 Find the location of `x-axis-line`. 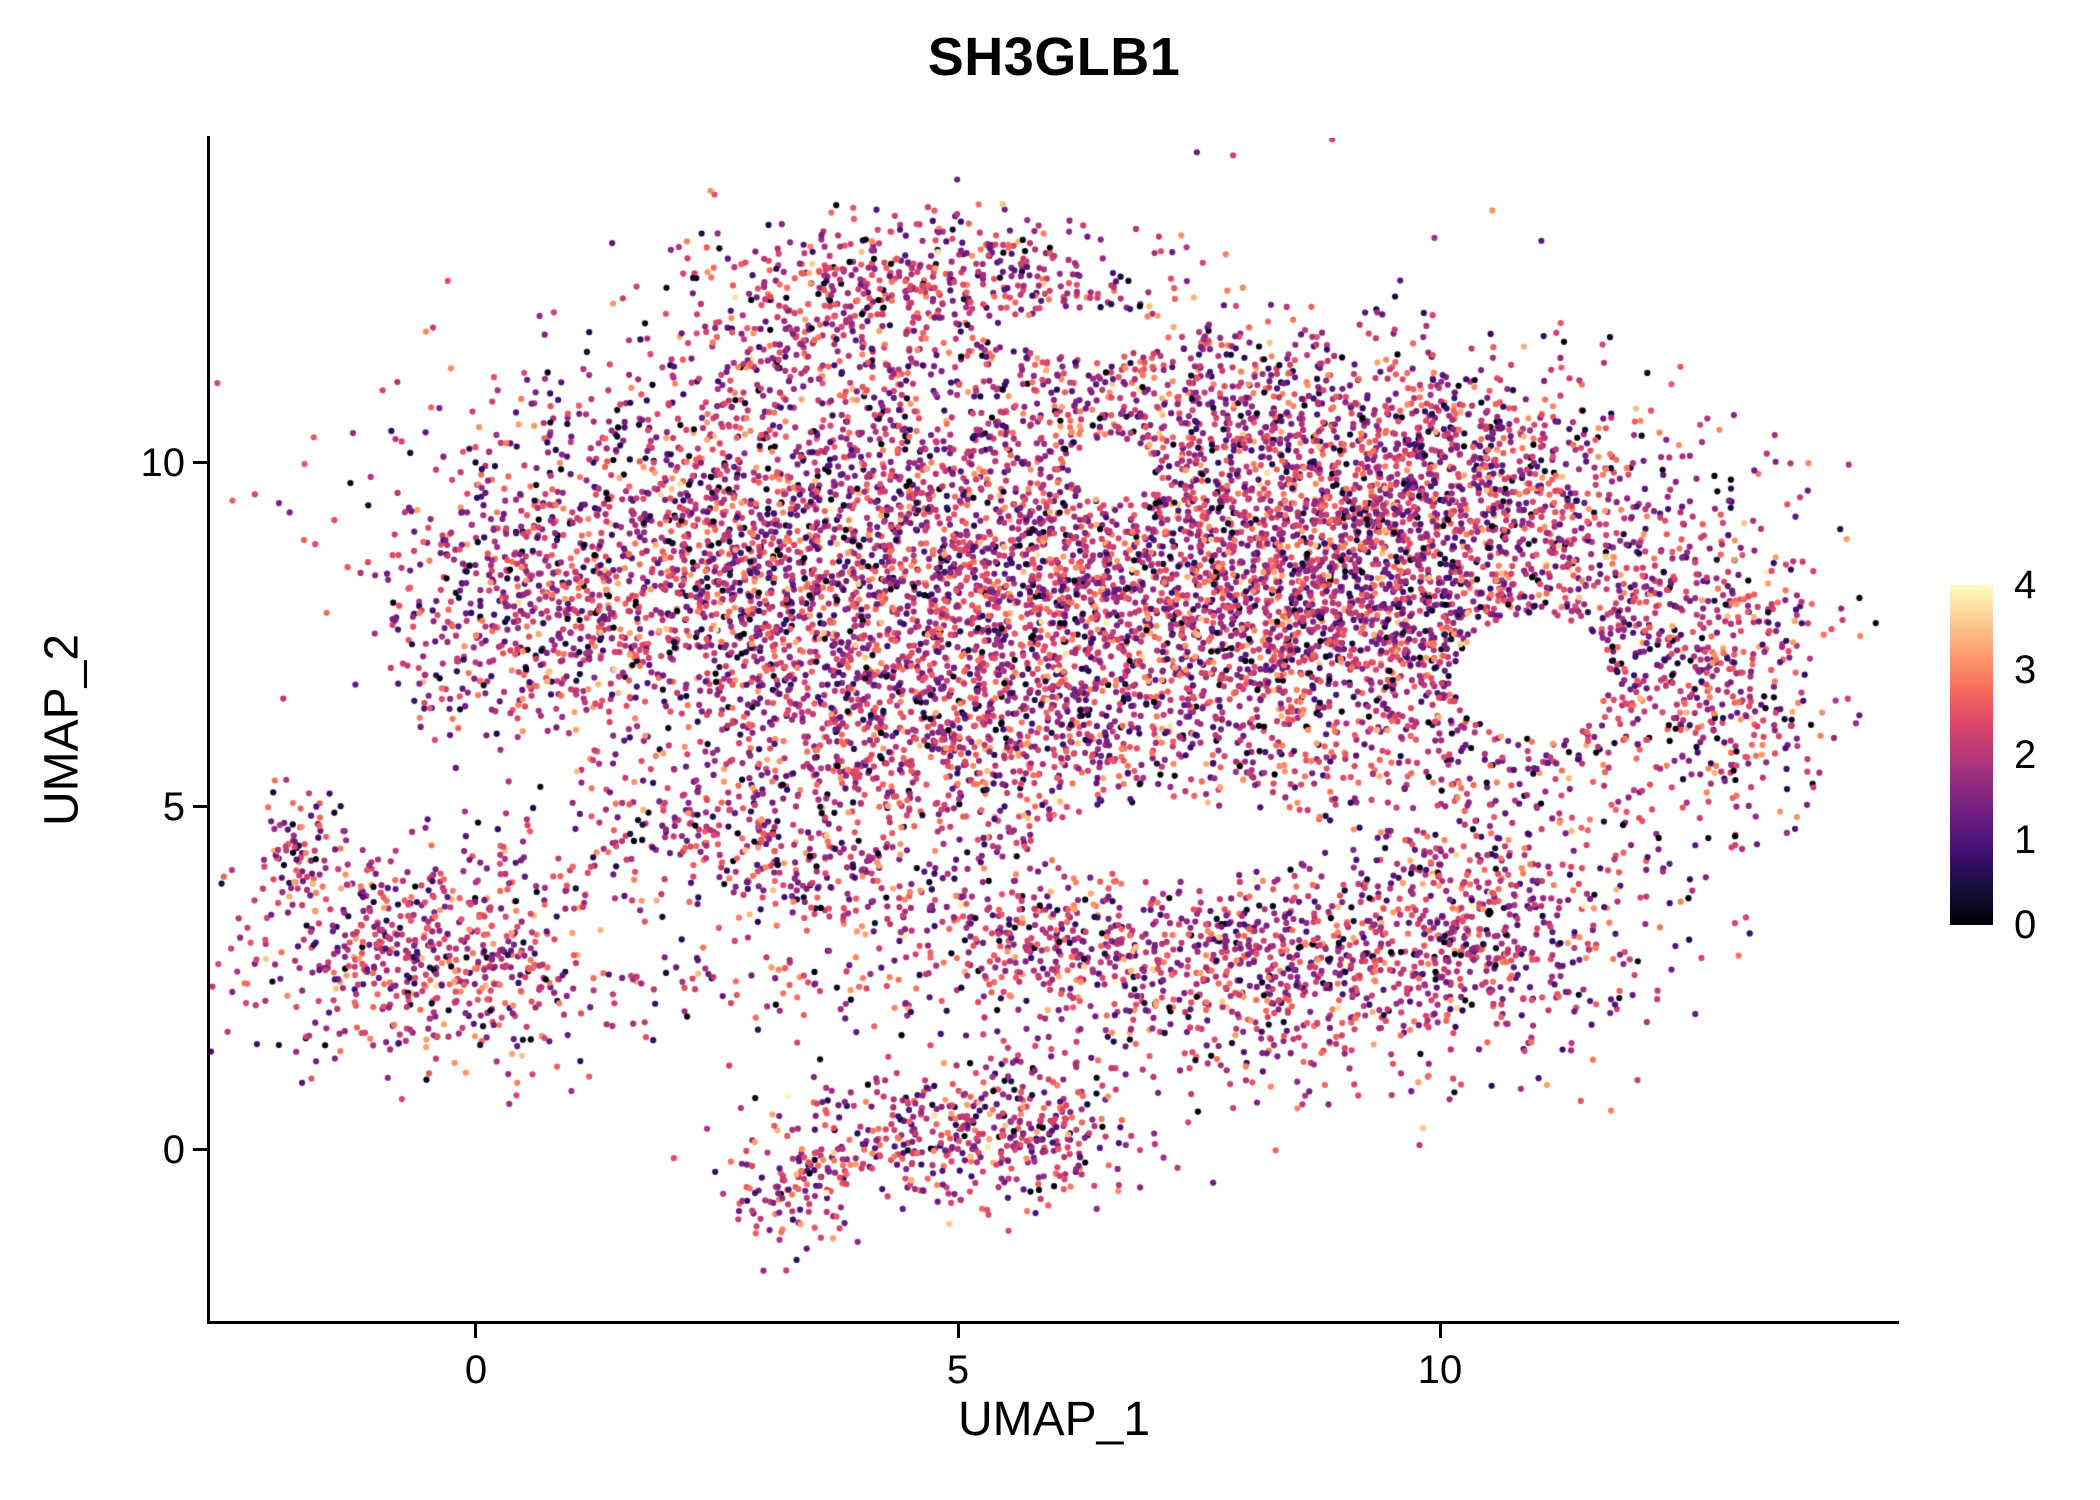

x-axis-line is located at coordinates (1053, 1322).